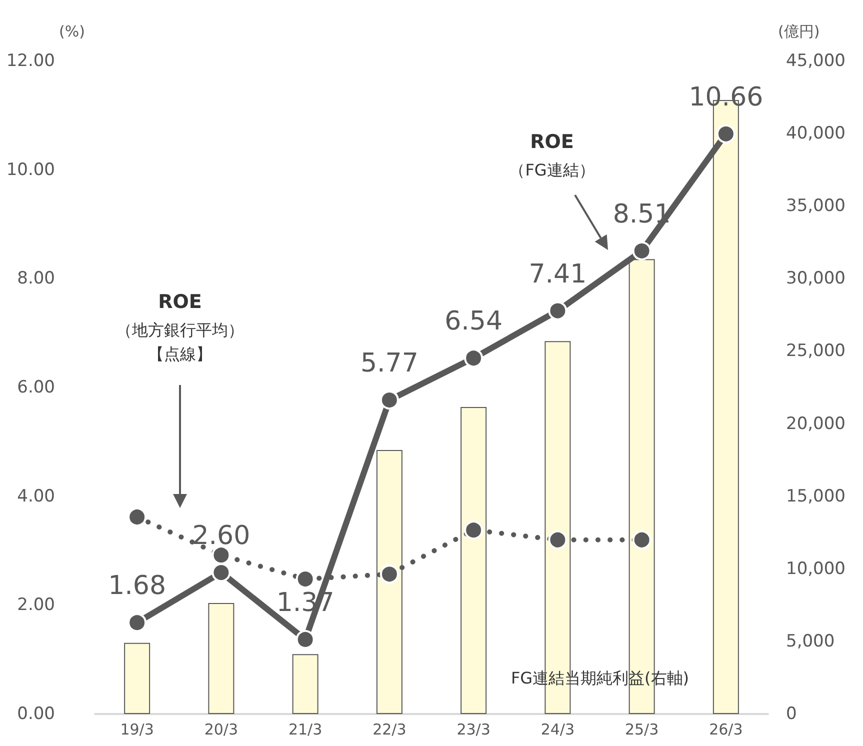 Image resolution: width=863 pixels, height=746 pixels. I want to click on y-tick-label: 8.00, so click(36, 278).